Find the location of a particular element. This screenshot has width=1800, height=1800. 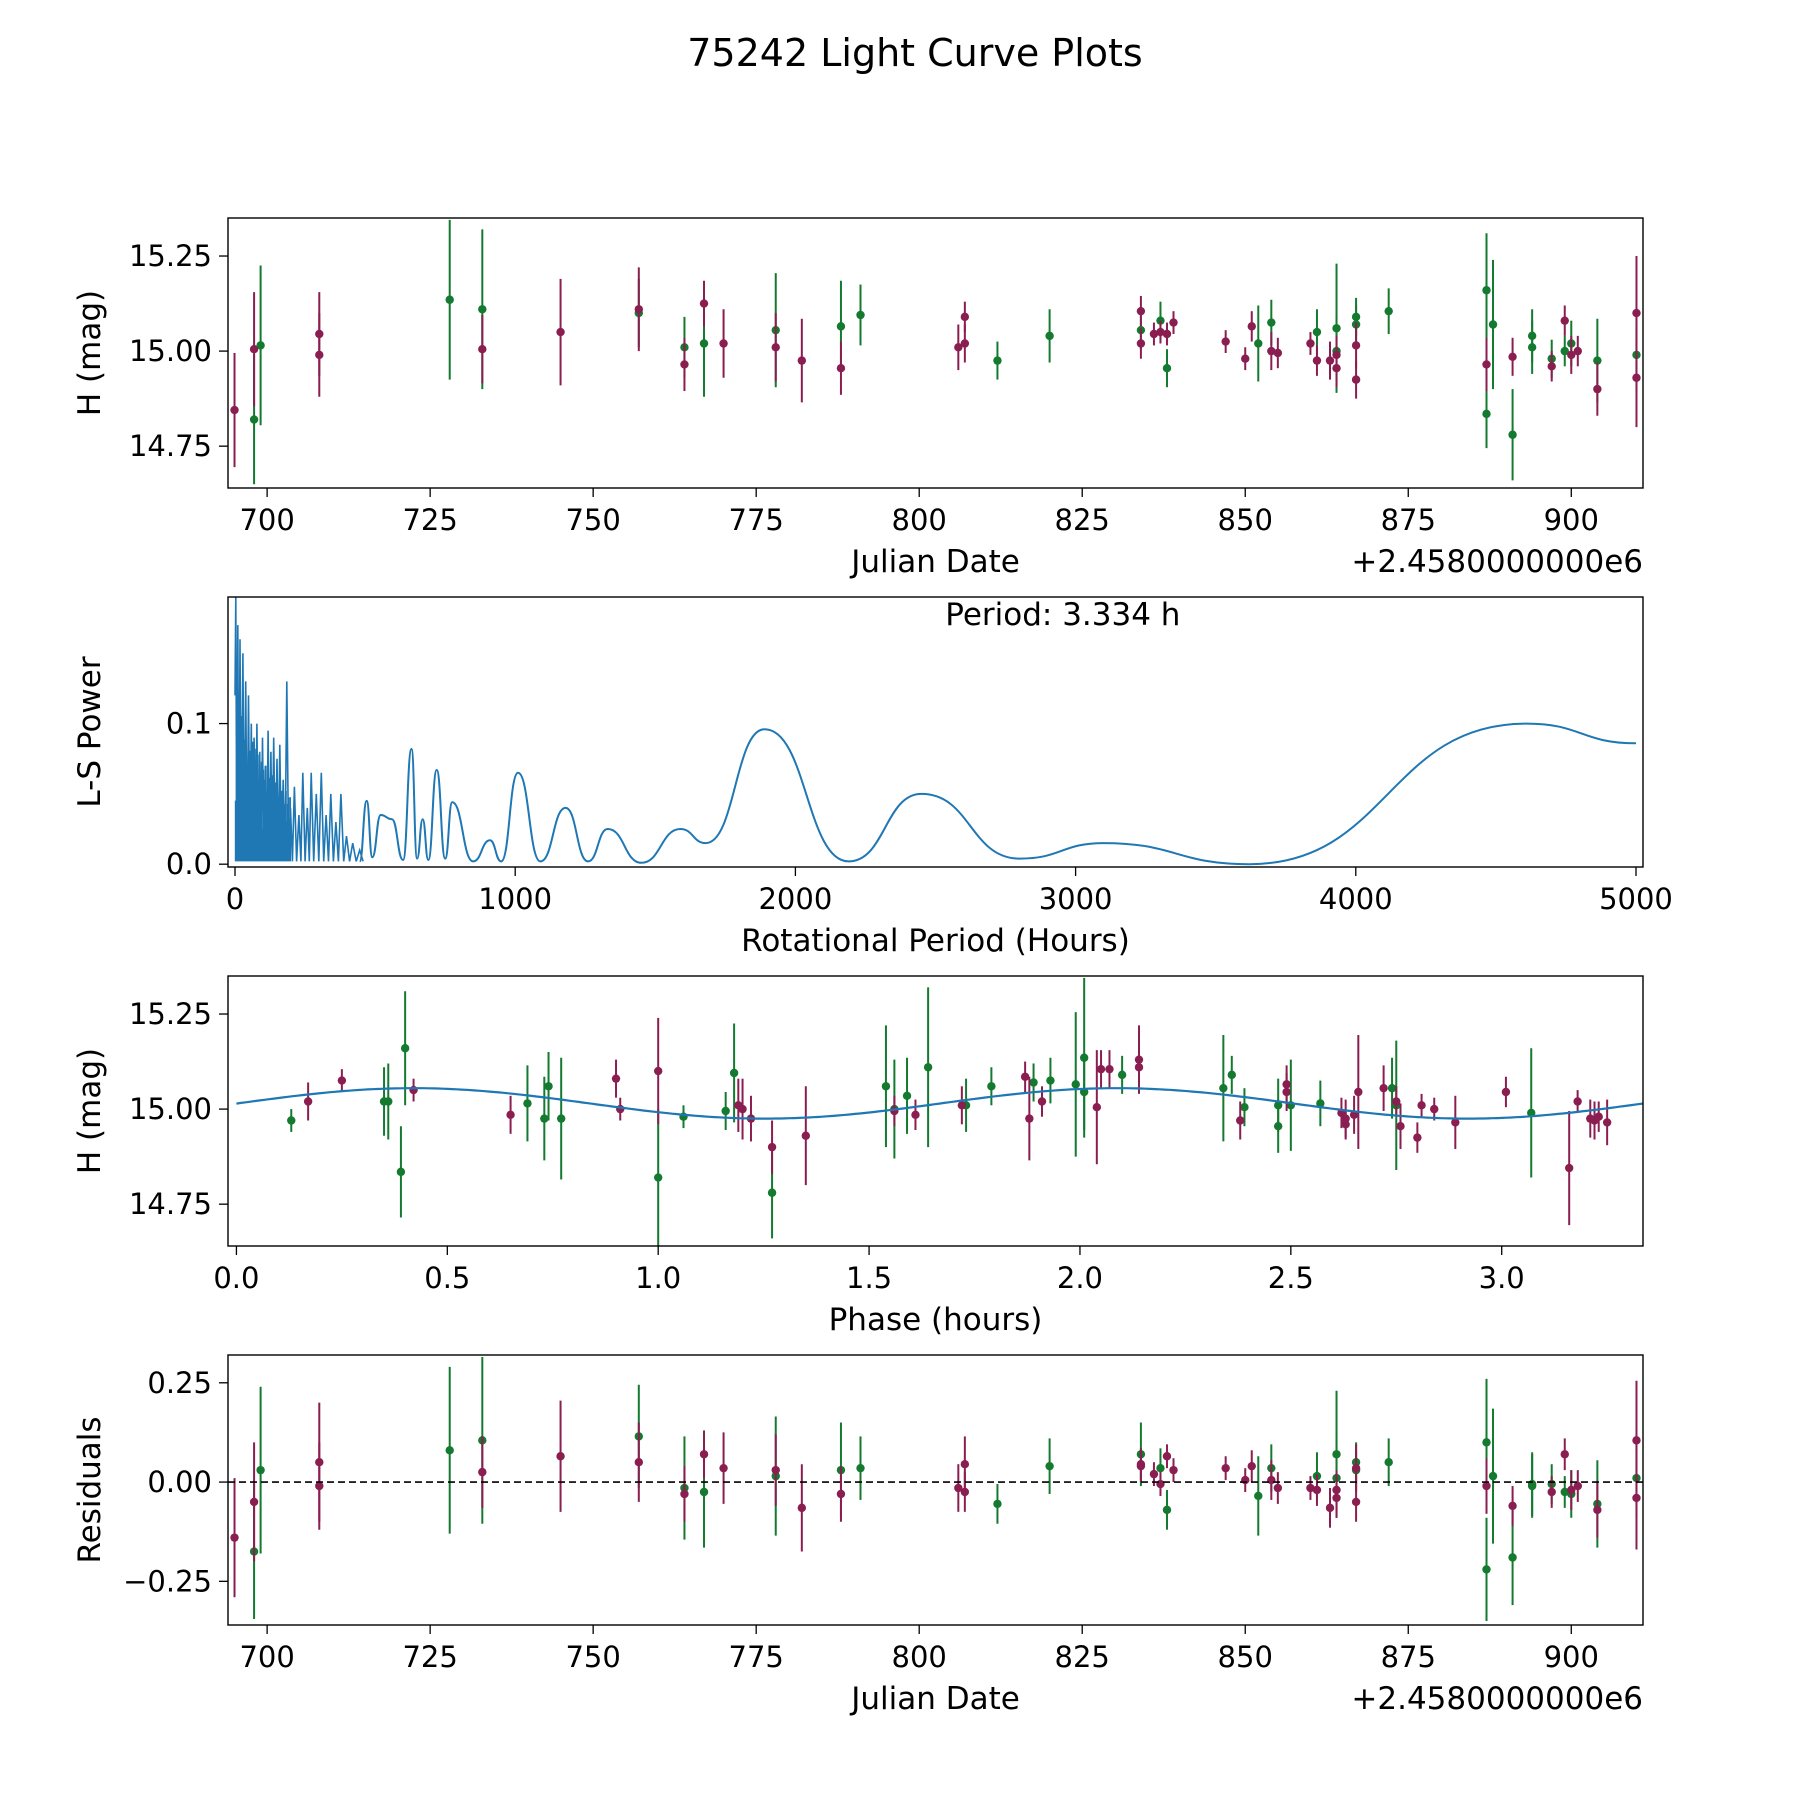

x-tick-label: 3.0 is located at coordinates (1502, 1278).